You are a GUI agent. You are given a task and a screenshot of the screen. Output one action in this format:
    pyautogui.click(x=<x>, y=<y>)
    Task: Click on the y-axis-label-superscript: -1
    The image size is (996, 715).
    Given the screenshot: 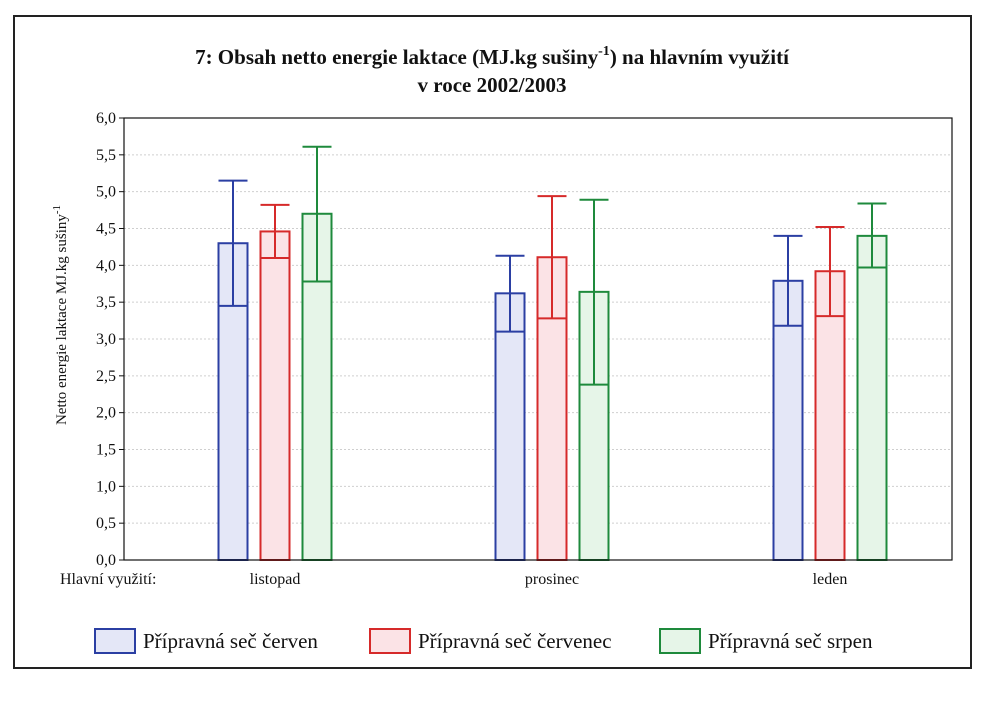 What is the action you would take?
    pyautogui.click(x=57, y=209)
    